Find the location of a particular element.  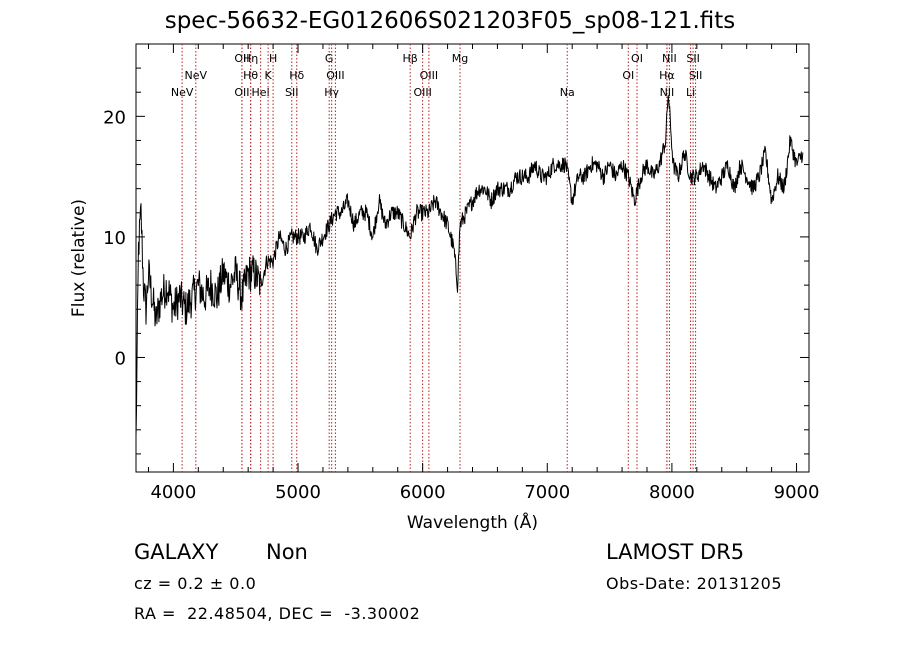

coordinates-label: RA = 22.48504, DEC = -3.30002 is located at coordinates (277, 613).